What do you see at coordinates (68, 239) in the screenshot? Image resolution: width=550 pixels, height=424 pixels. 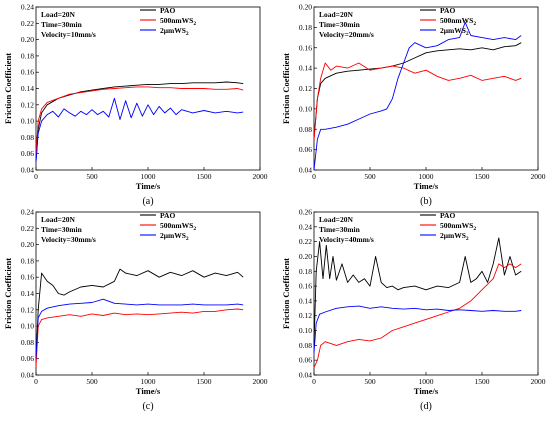 I see `condition-annotation: Velocity=30mm/s` at bounding box center [68, 239].